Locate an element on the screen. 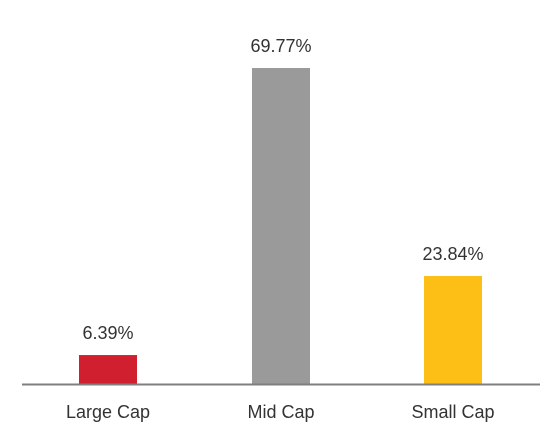  category-label-large-cap: Large Cap is located at coordinates (108, 412).